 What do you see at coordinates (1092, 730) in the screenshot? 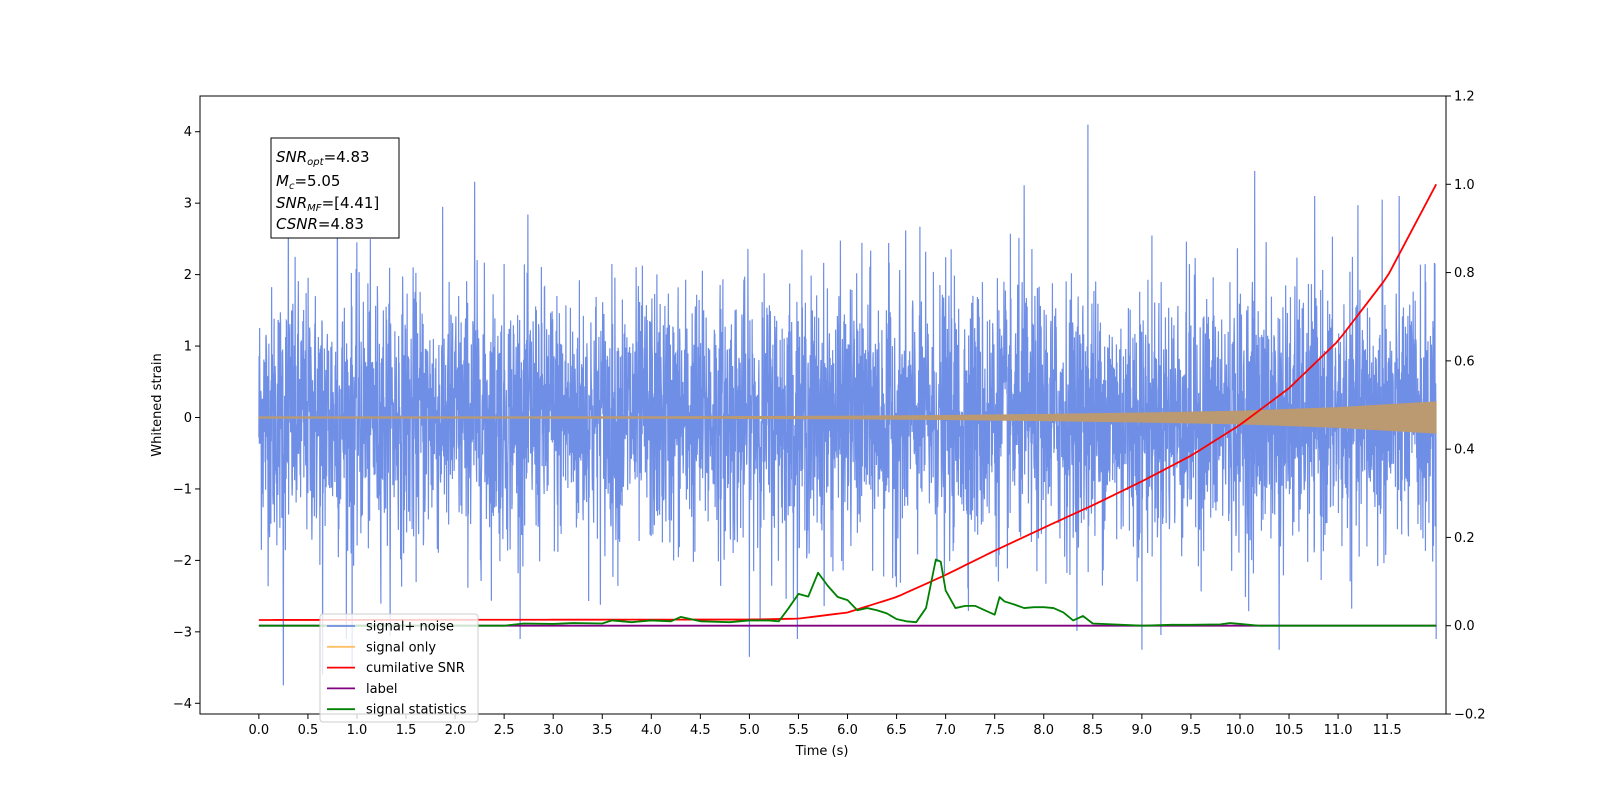
I see `x-tick-label: 8.5` at bounding box center [1092, 730].